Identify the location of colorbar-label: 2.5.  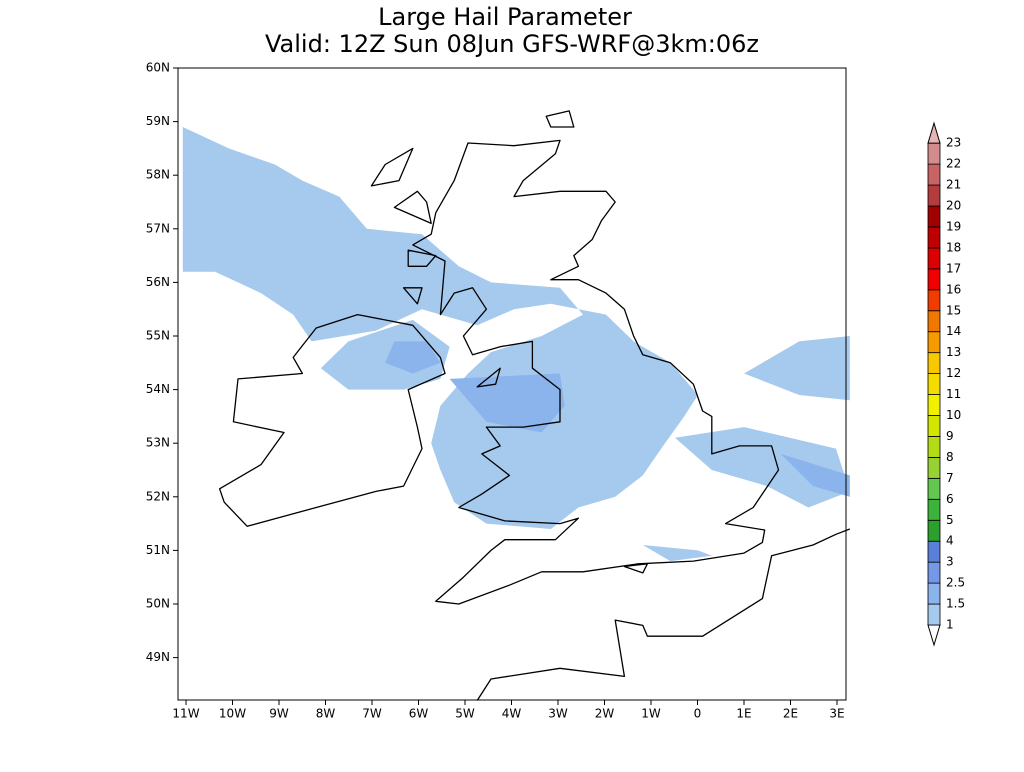
(955, 583).